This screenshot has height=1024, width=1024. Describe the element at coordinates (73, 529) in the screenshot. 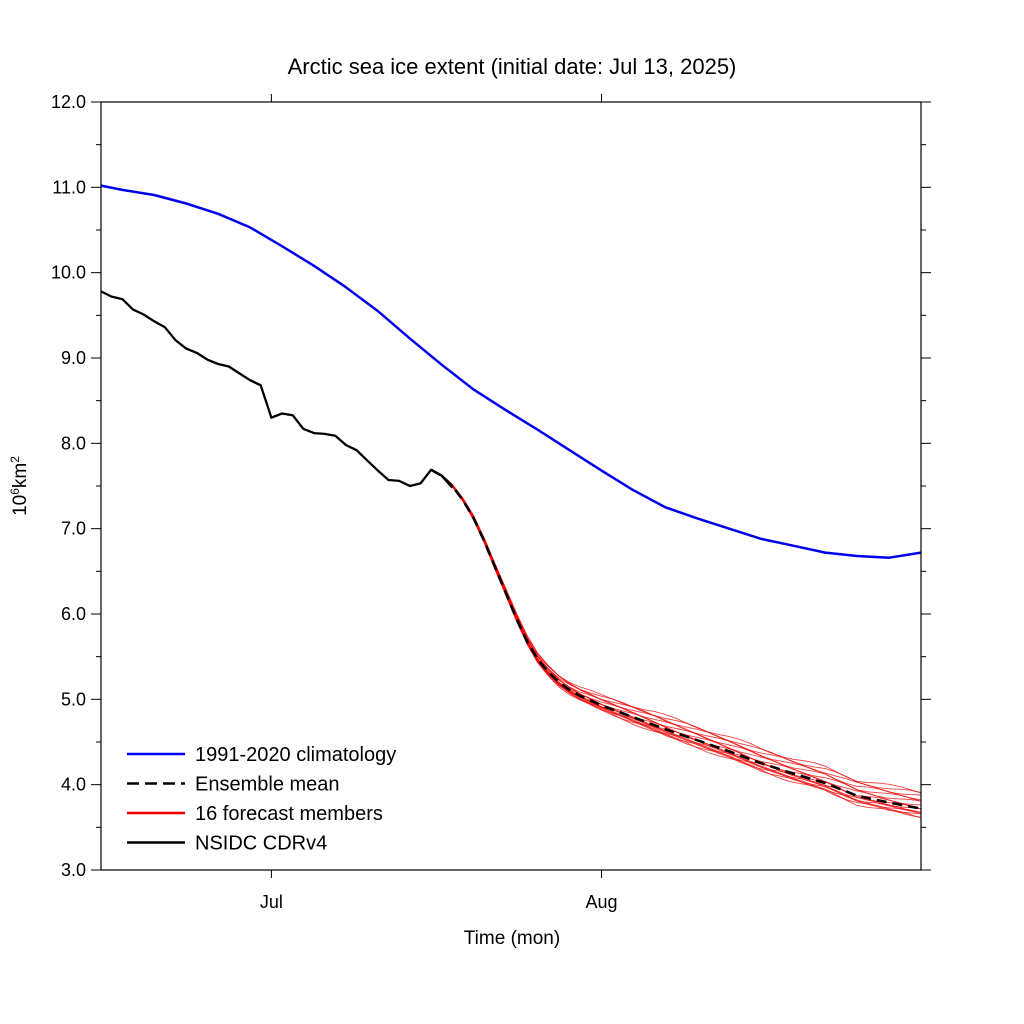

I see `y-tick-label: 7.0` at that location.